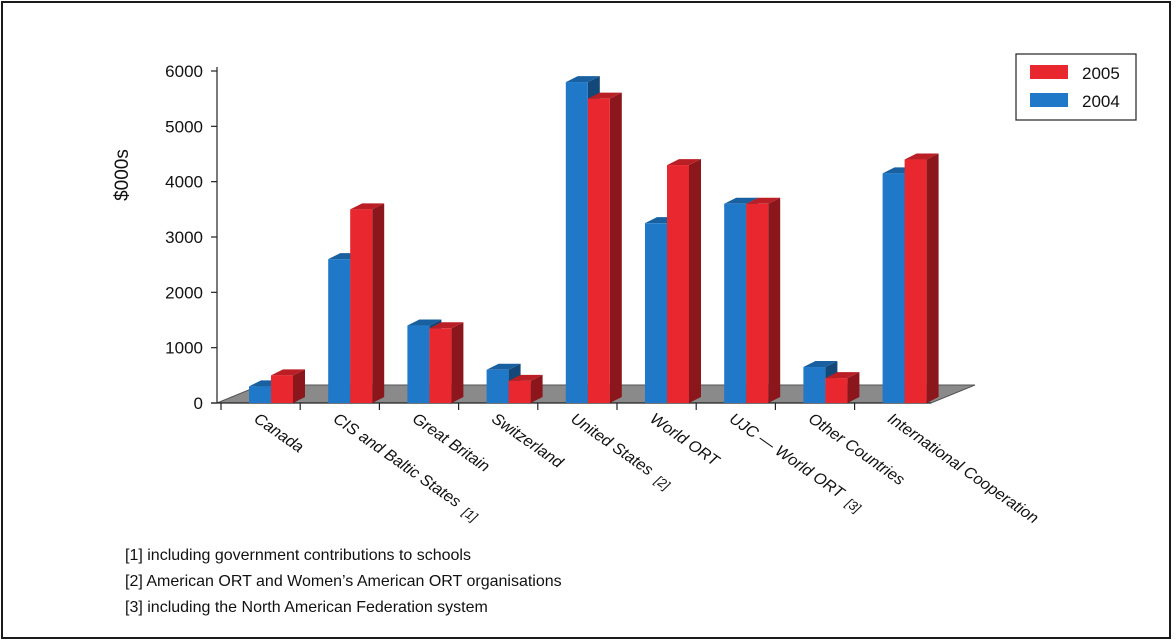  I want to click on category-name: Switzerland, so click(527, 441).